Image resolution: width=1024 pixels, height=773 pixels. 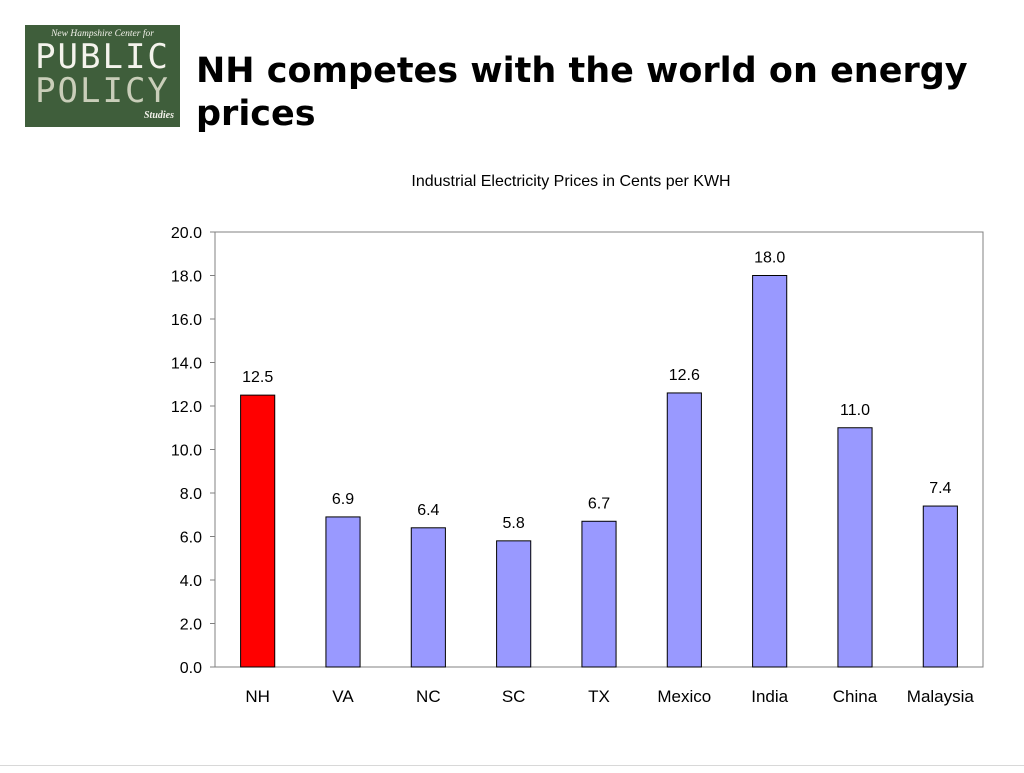 I want to click on bar-value-label: 11.0, so click(x=855, y=410).